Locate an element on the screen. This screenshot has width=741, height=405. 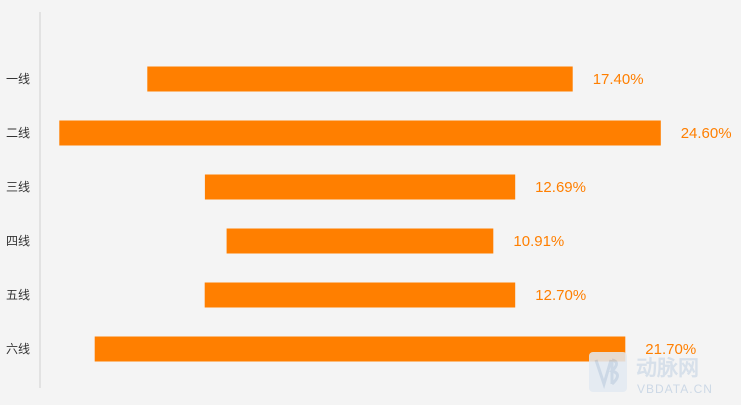
category-label: 一线 is located at coordinates (18, 79).